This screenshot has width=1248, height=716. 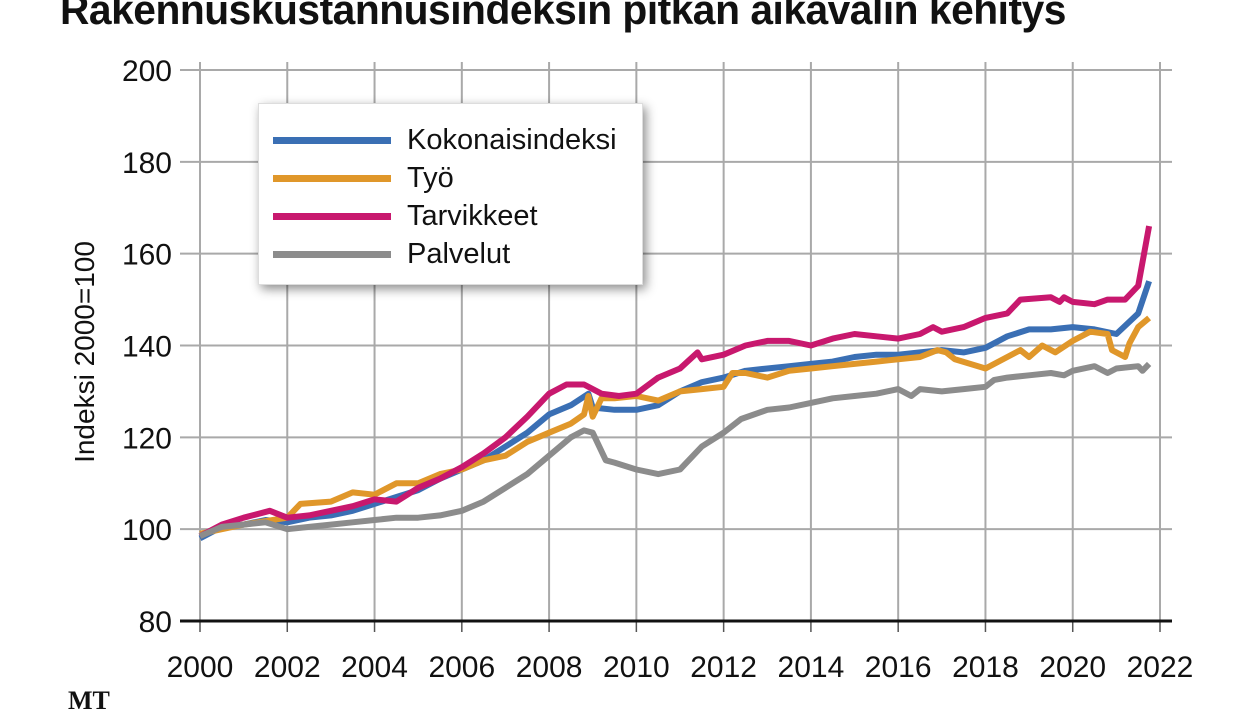 What do you see at coordinates (430, 177) in the screenshot?
I see `legend-label: Työ` at bounding box center [430, 177].